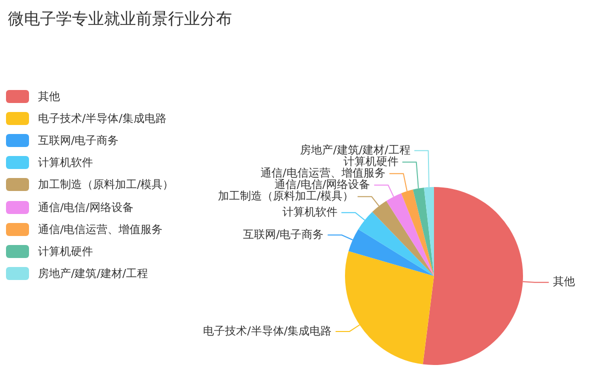 The width and height of the screenshot is (600, 372). What do you see at coordinates (49, 96) in the screenshot?
I see `legend-label: 其他` at bounding box center [49, 96].